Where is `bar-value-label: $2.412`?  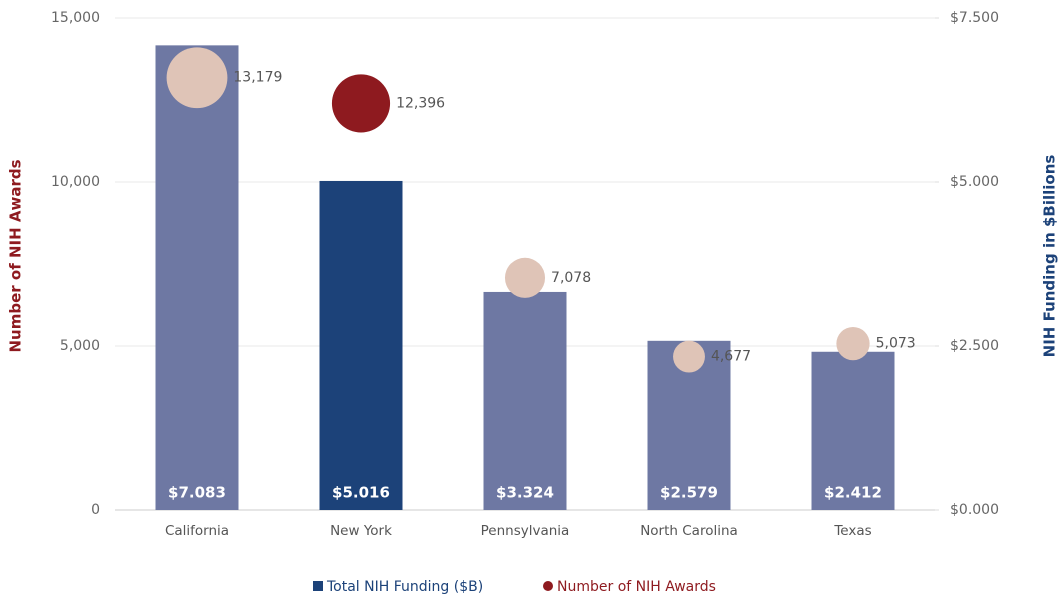
bar-value-label: $2.412 is located at coordinates (853, 493).